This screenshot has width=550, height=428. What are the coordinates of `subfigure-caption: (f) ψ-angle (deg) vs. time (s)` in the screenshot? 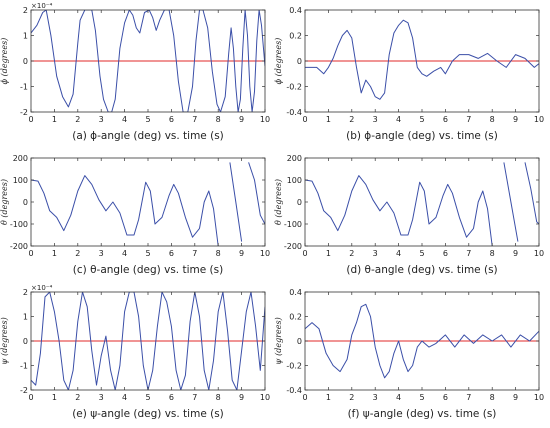 It's located at (422, 414).